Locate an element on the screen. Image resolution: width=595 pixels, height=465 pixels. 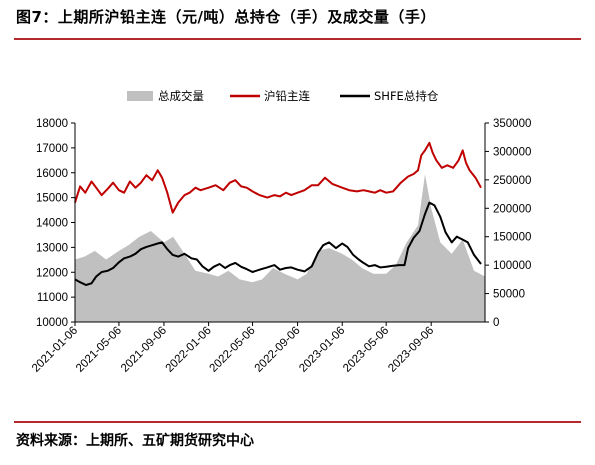
x-tick-label: 2021-05-06 is located at coordinates (99, 350).